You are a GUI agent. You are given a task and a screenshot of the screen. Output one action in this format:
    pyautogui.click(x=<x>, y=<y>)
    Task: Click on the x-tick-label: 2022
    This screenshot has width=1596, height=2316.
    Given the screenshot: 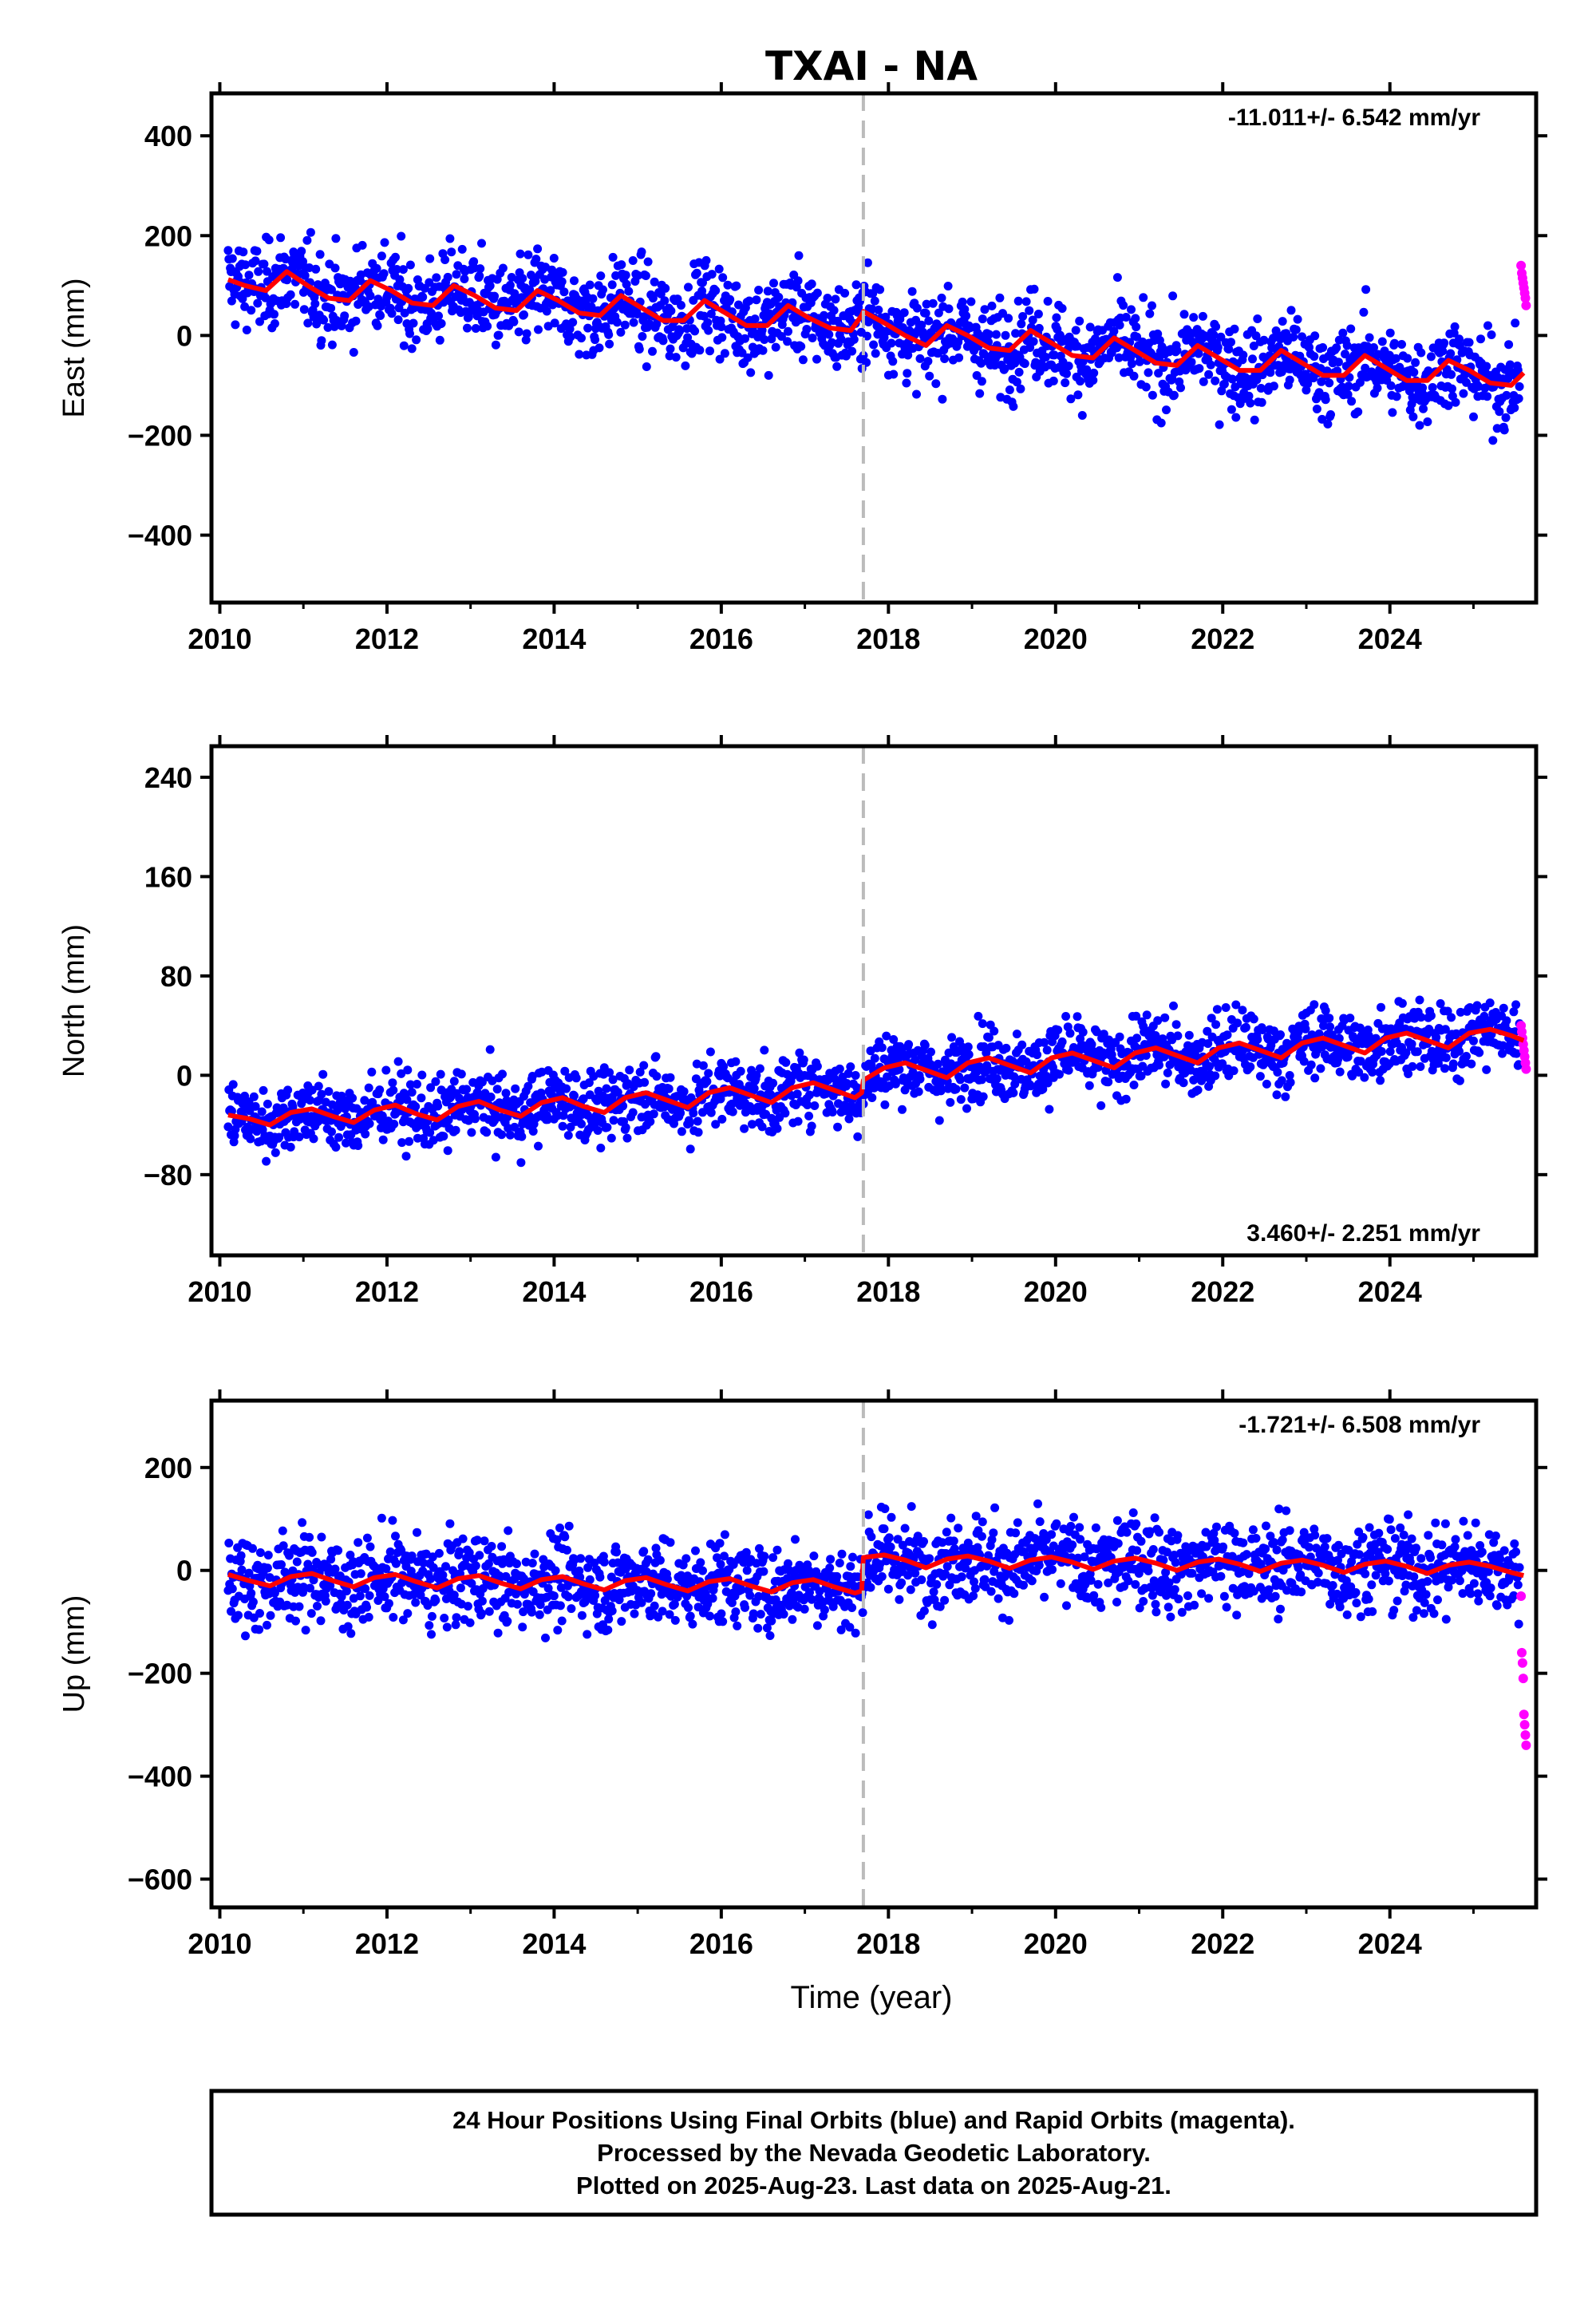 What is the action you would take?
    pyautogui.click(x=1222, y=1291)
    